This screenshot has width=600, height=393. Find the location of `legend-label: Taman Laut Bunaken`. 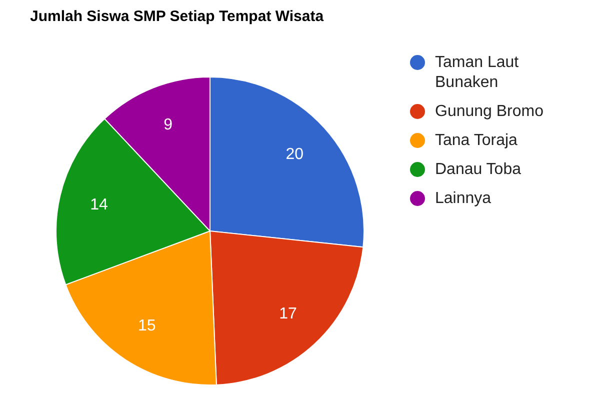

legend-label: Taman Laut Bunaken is located at coordinates (477, 73).